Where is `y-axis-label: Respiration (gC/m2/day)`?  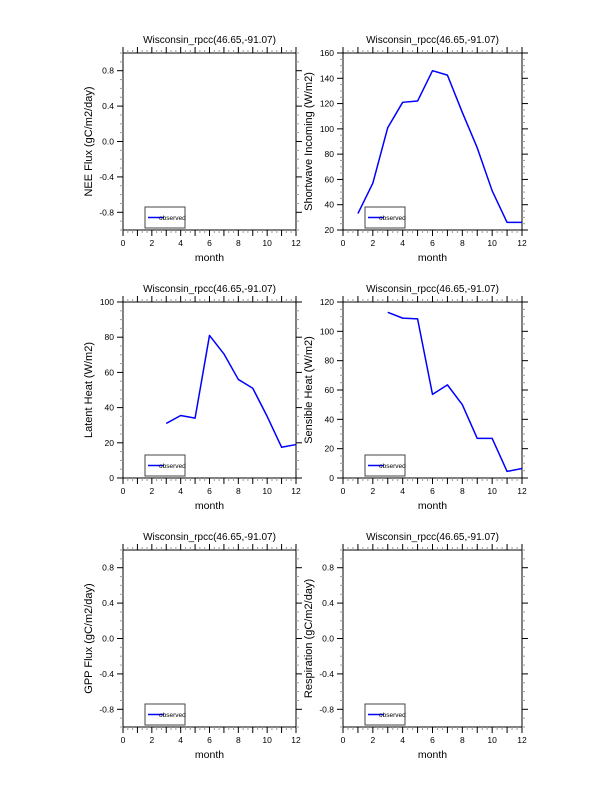
y-axis-label: Respiration (gC/m2/day) is located at coordinates (309, 638).